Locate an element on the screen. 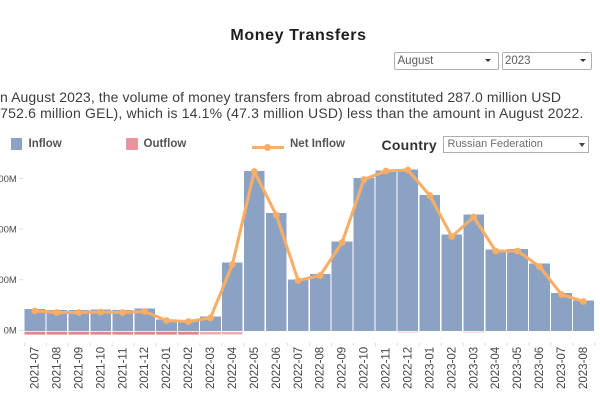  svg-text: 2022-01 is located at coordinates (167, 368).